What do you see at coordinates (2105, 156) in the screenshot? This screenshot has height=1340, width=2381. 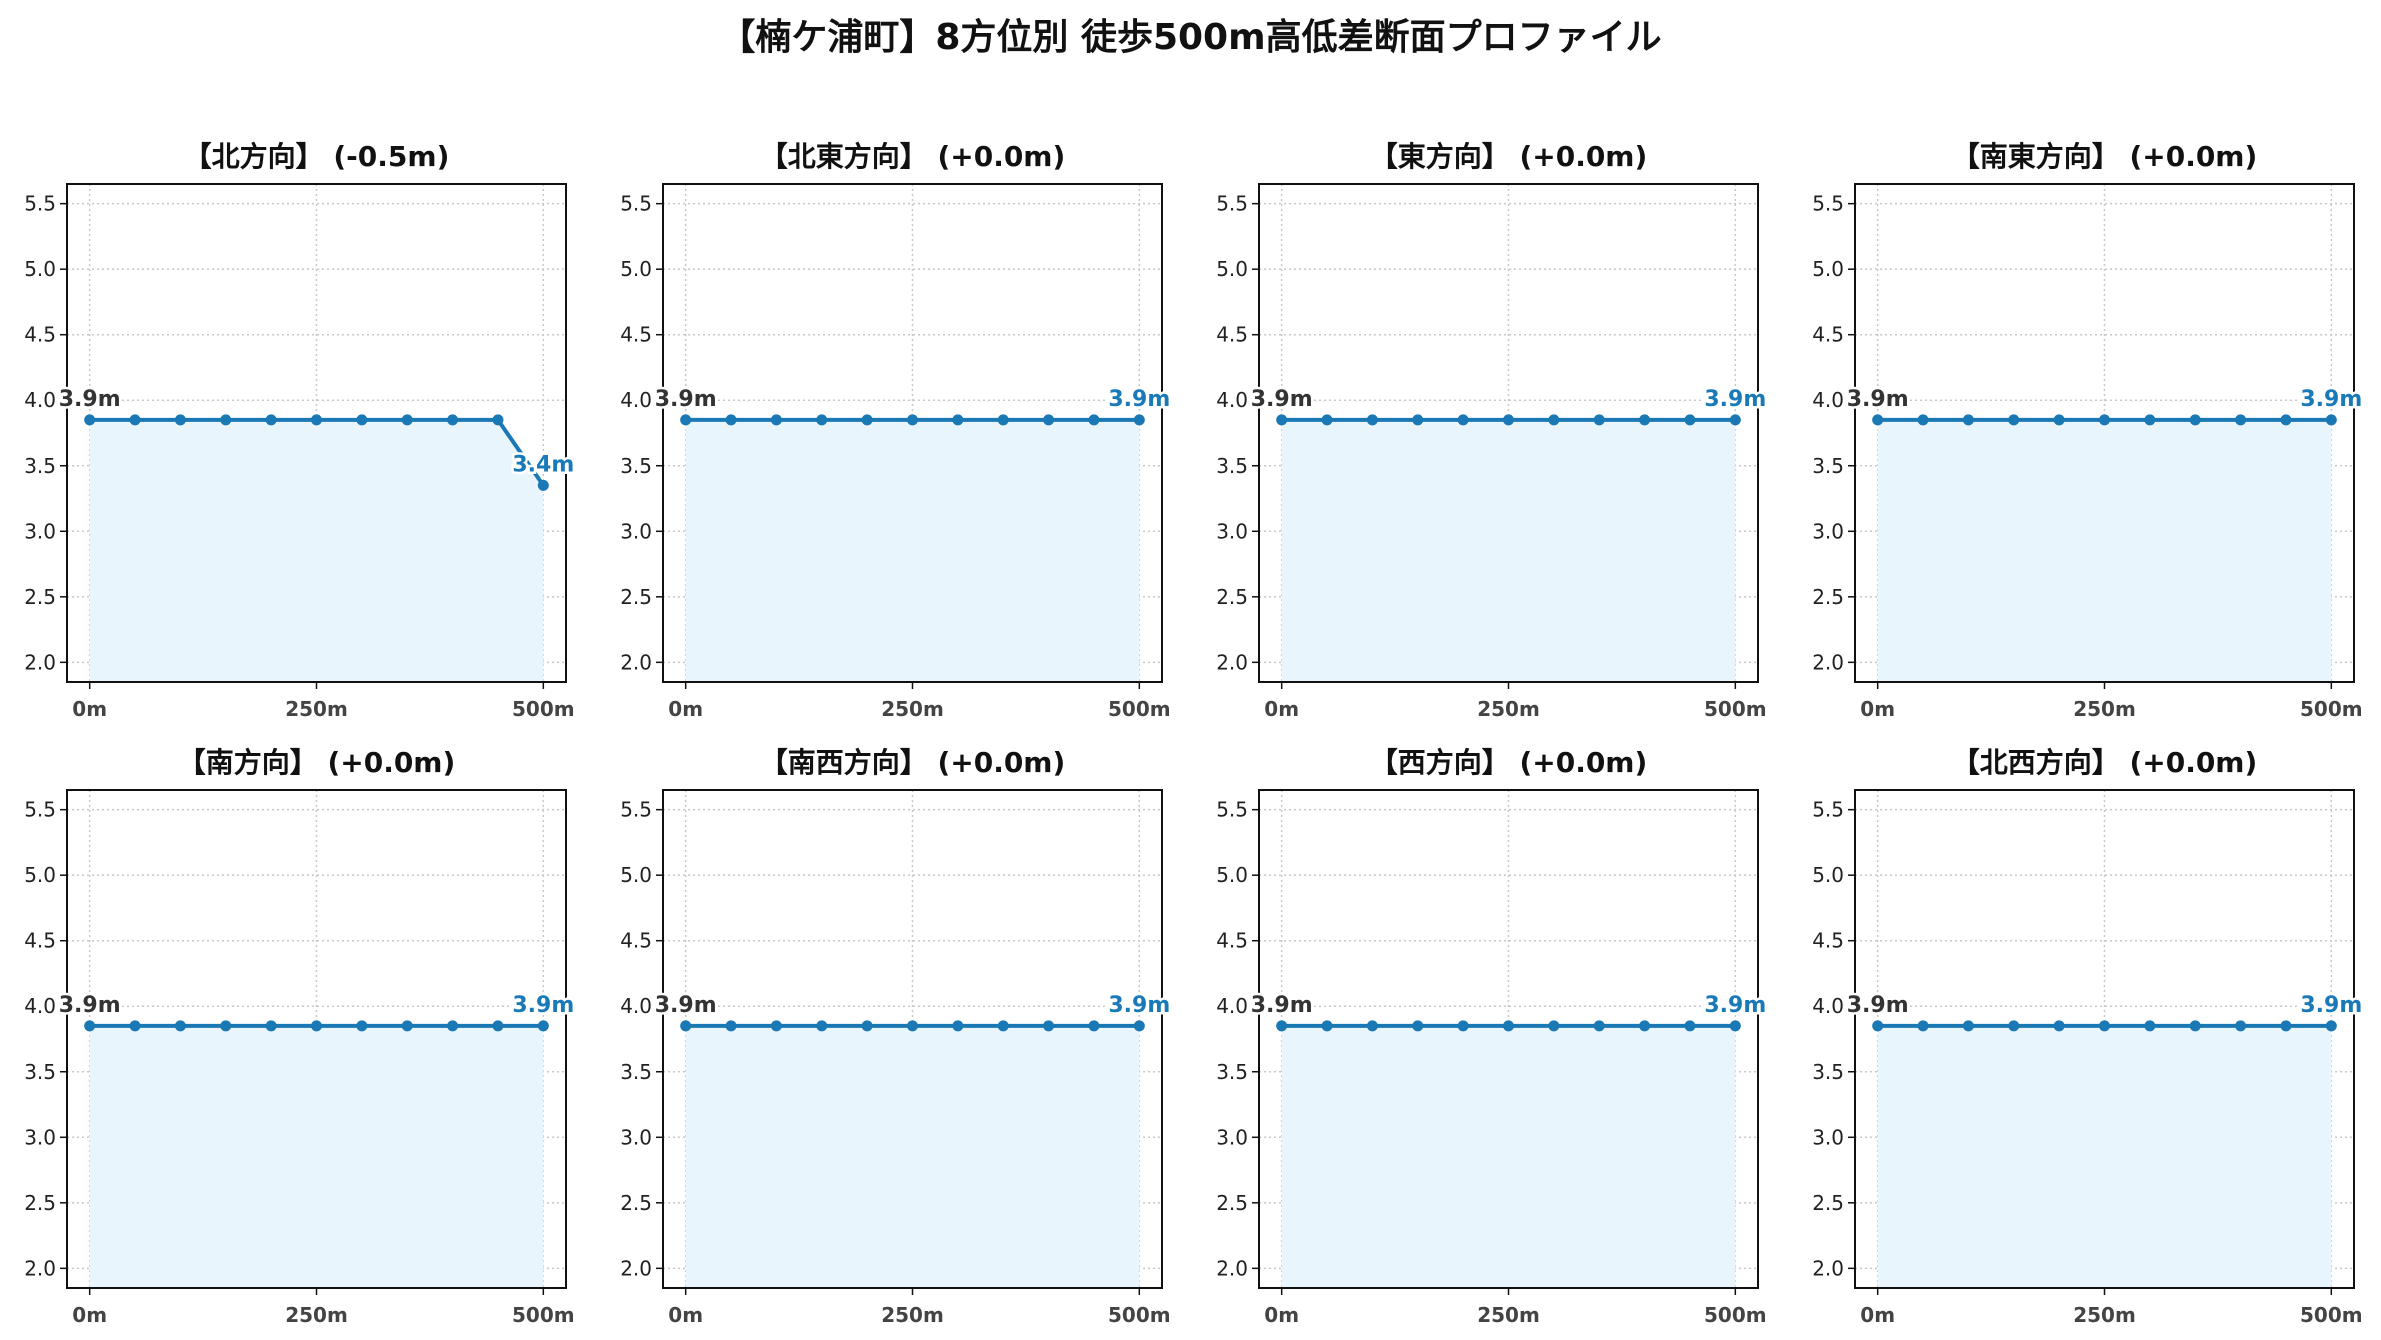 I see `panel-title: 【南東方向】 (+0.0m)` at bounding box center [2105, 156].